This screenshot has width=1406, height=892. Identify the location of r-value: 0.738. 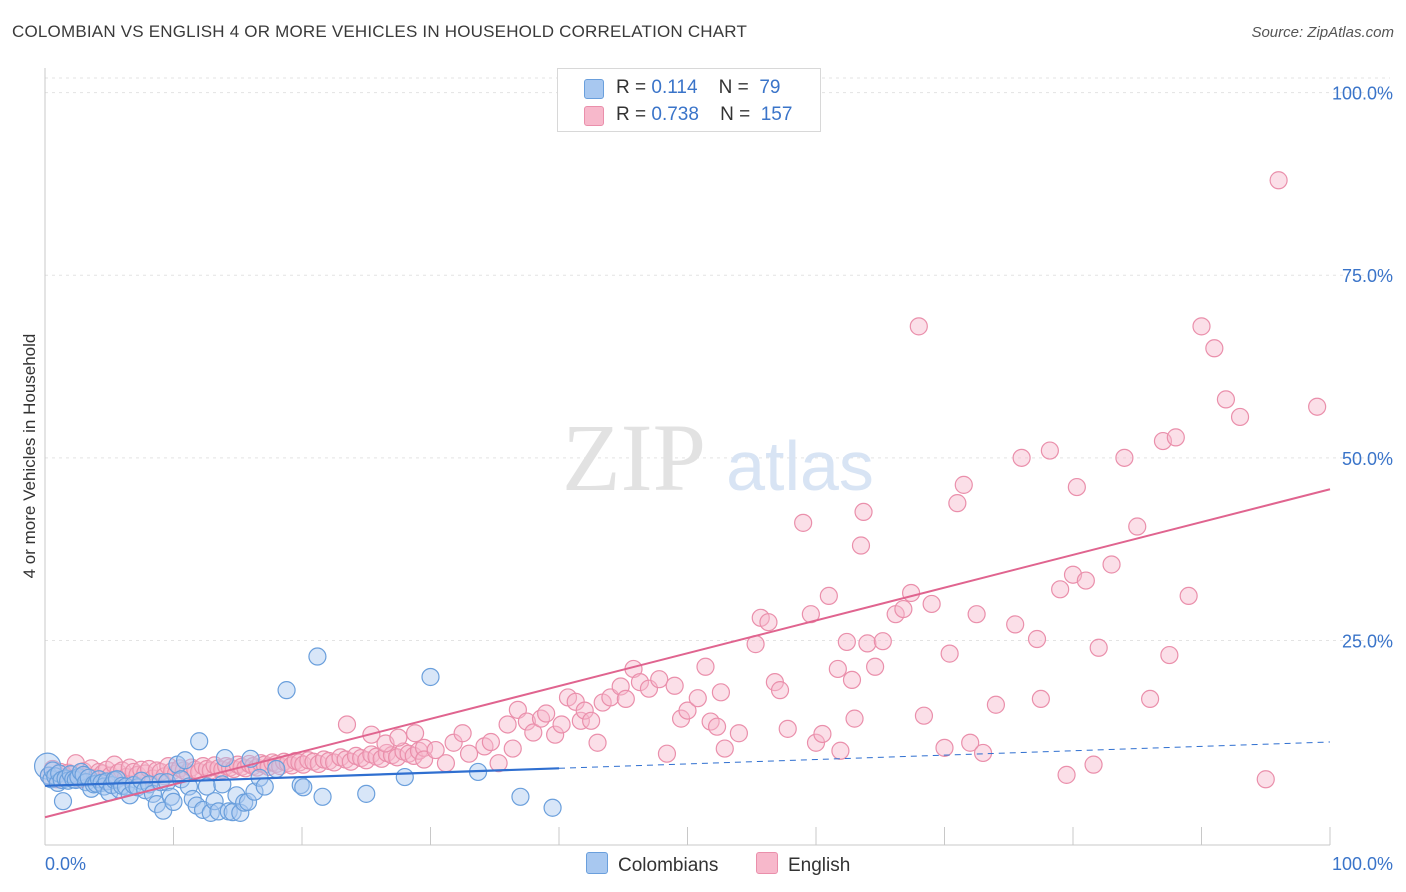
(675, 114).